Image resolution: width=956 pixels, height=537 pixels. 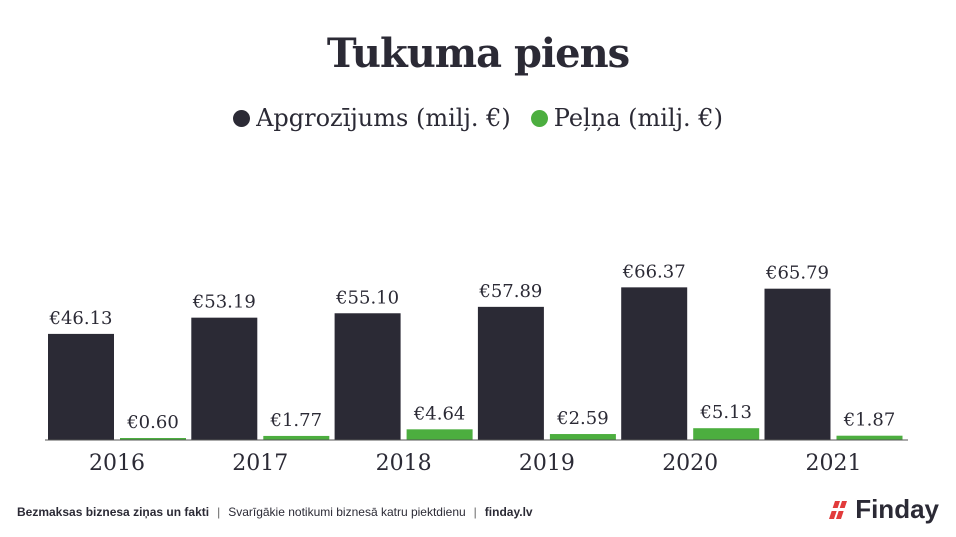 I want to click on x-tick-2017: 2017, so click(x=260, y=463).